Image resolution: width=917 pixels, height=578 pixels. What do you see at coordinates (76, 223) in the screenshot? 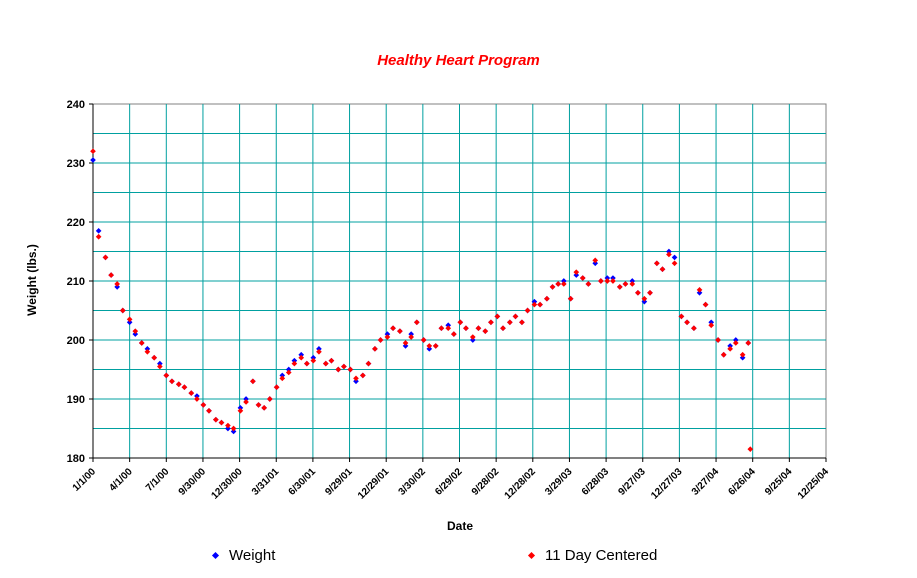
I see `y-tick-label: 220` at bounding box center [76, 223].